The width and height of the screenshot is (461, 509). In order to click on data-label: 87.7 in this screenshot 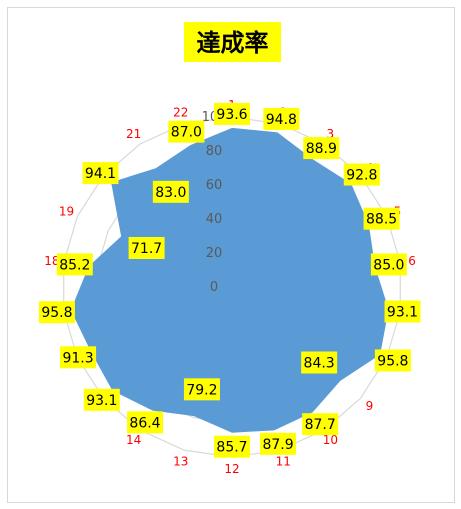, I will do `click(320, 425)`.